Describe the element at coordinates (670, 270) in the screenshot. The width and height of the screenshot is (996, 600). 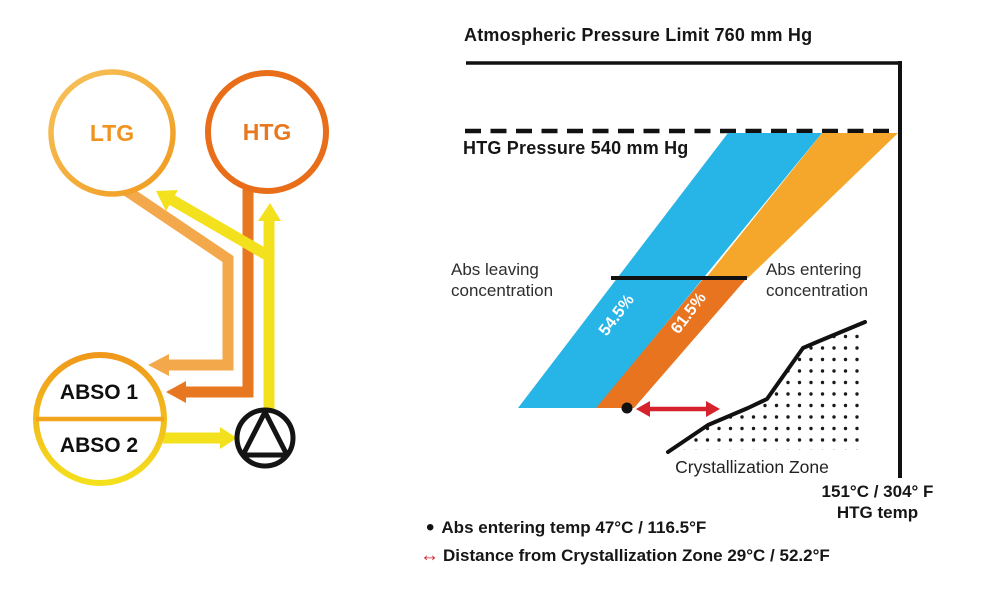
I see `leaving-concentration-band` at that location.